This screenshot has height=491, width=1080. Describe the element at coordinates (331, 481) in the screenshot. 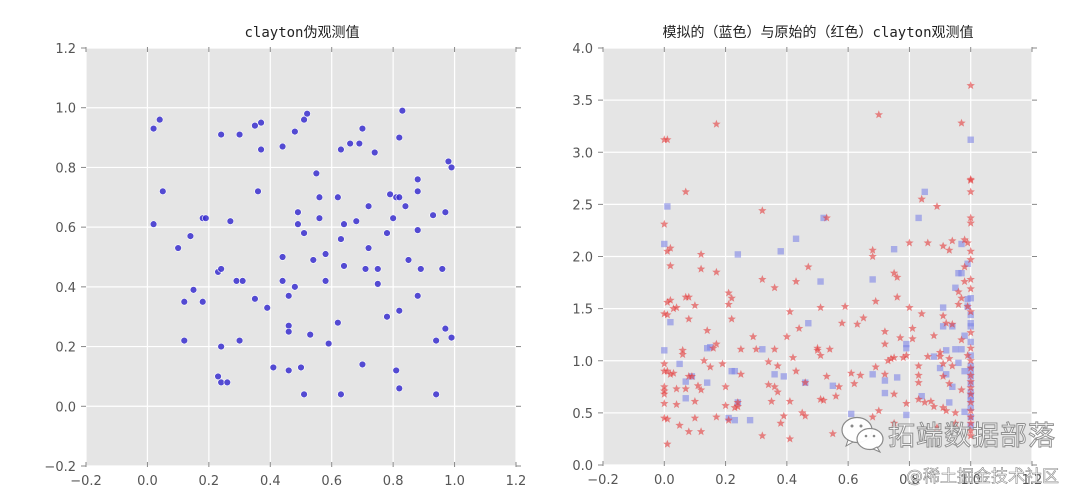

I see `x-tick-label: 0.6` at that location.